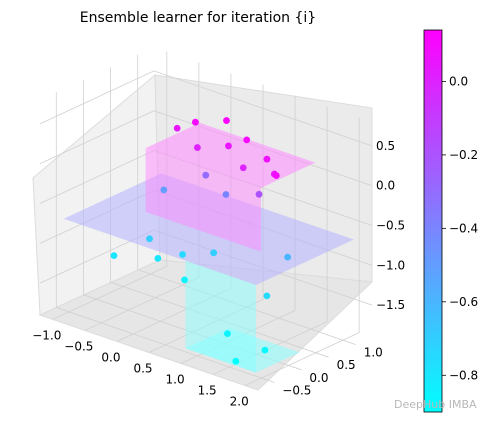 This screenshot has width=494, height=427. What do you see at coordinates (318, 378) in the screenshot?
I see `y-tick-label: 0.0` at bounding box center [318, 378].